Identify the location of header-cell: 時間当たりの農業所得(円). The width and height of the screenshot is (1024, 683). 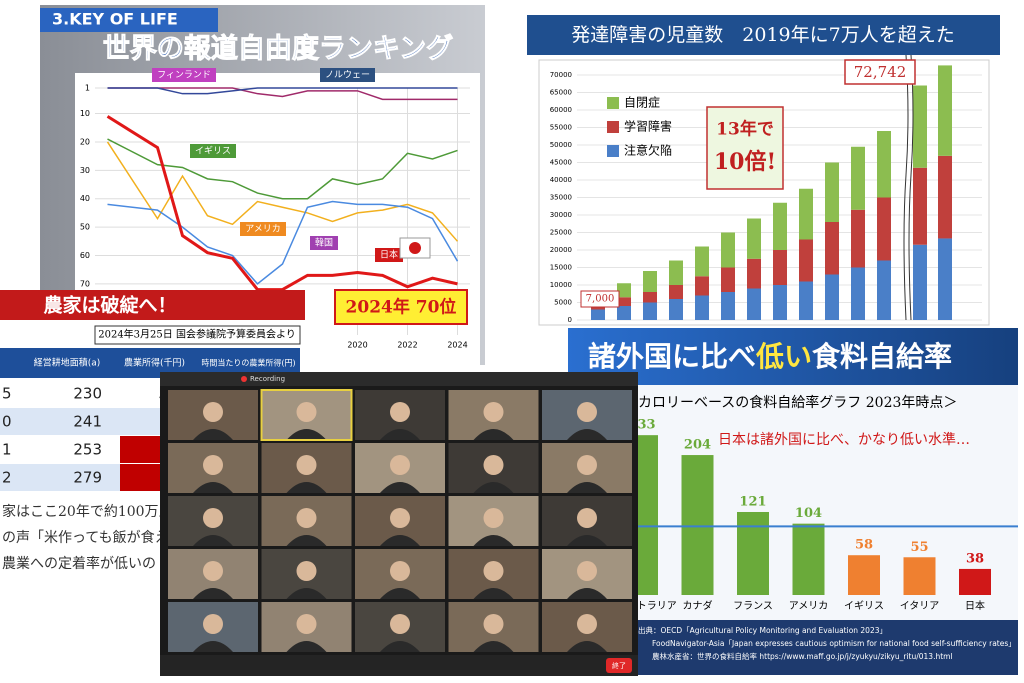
(248, 363).